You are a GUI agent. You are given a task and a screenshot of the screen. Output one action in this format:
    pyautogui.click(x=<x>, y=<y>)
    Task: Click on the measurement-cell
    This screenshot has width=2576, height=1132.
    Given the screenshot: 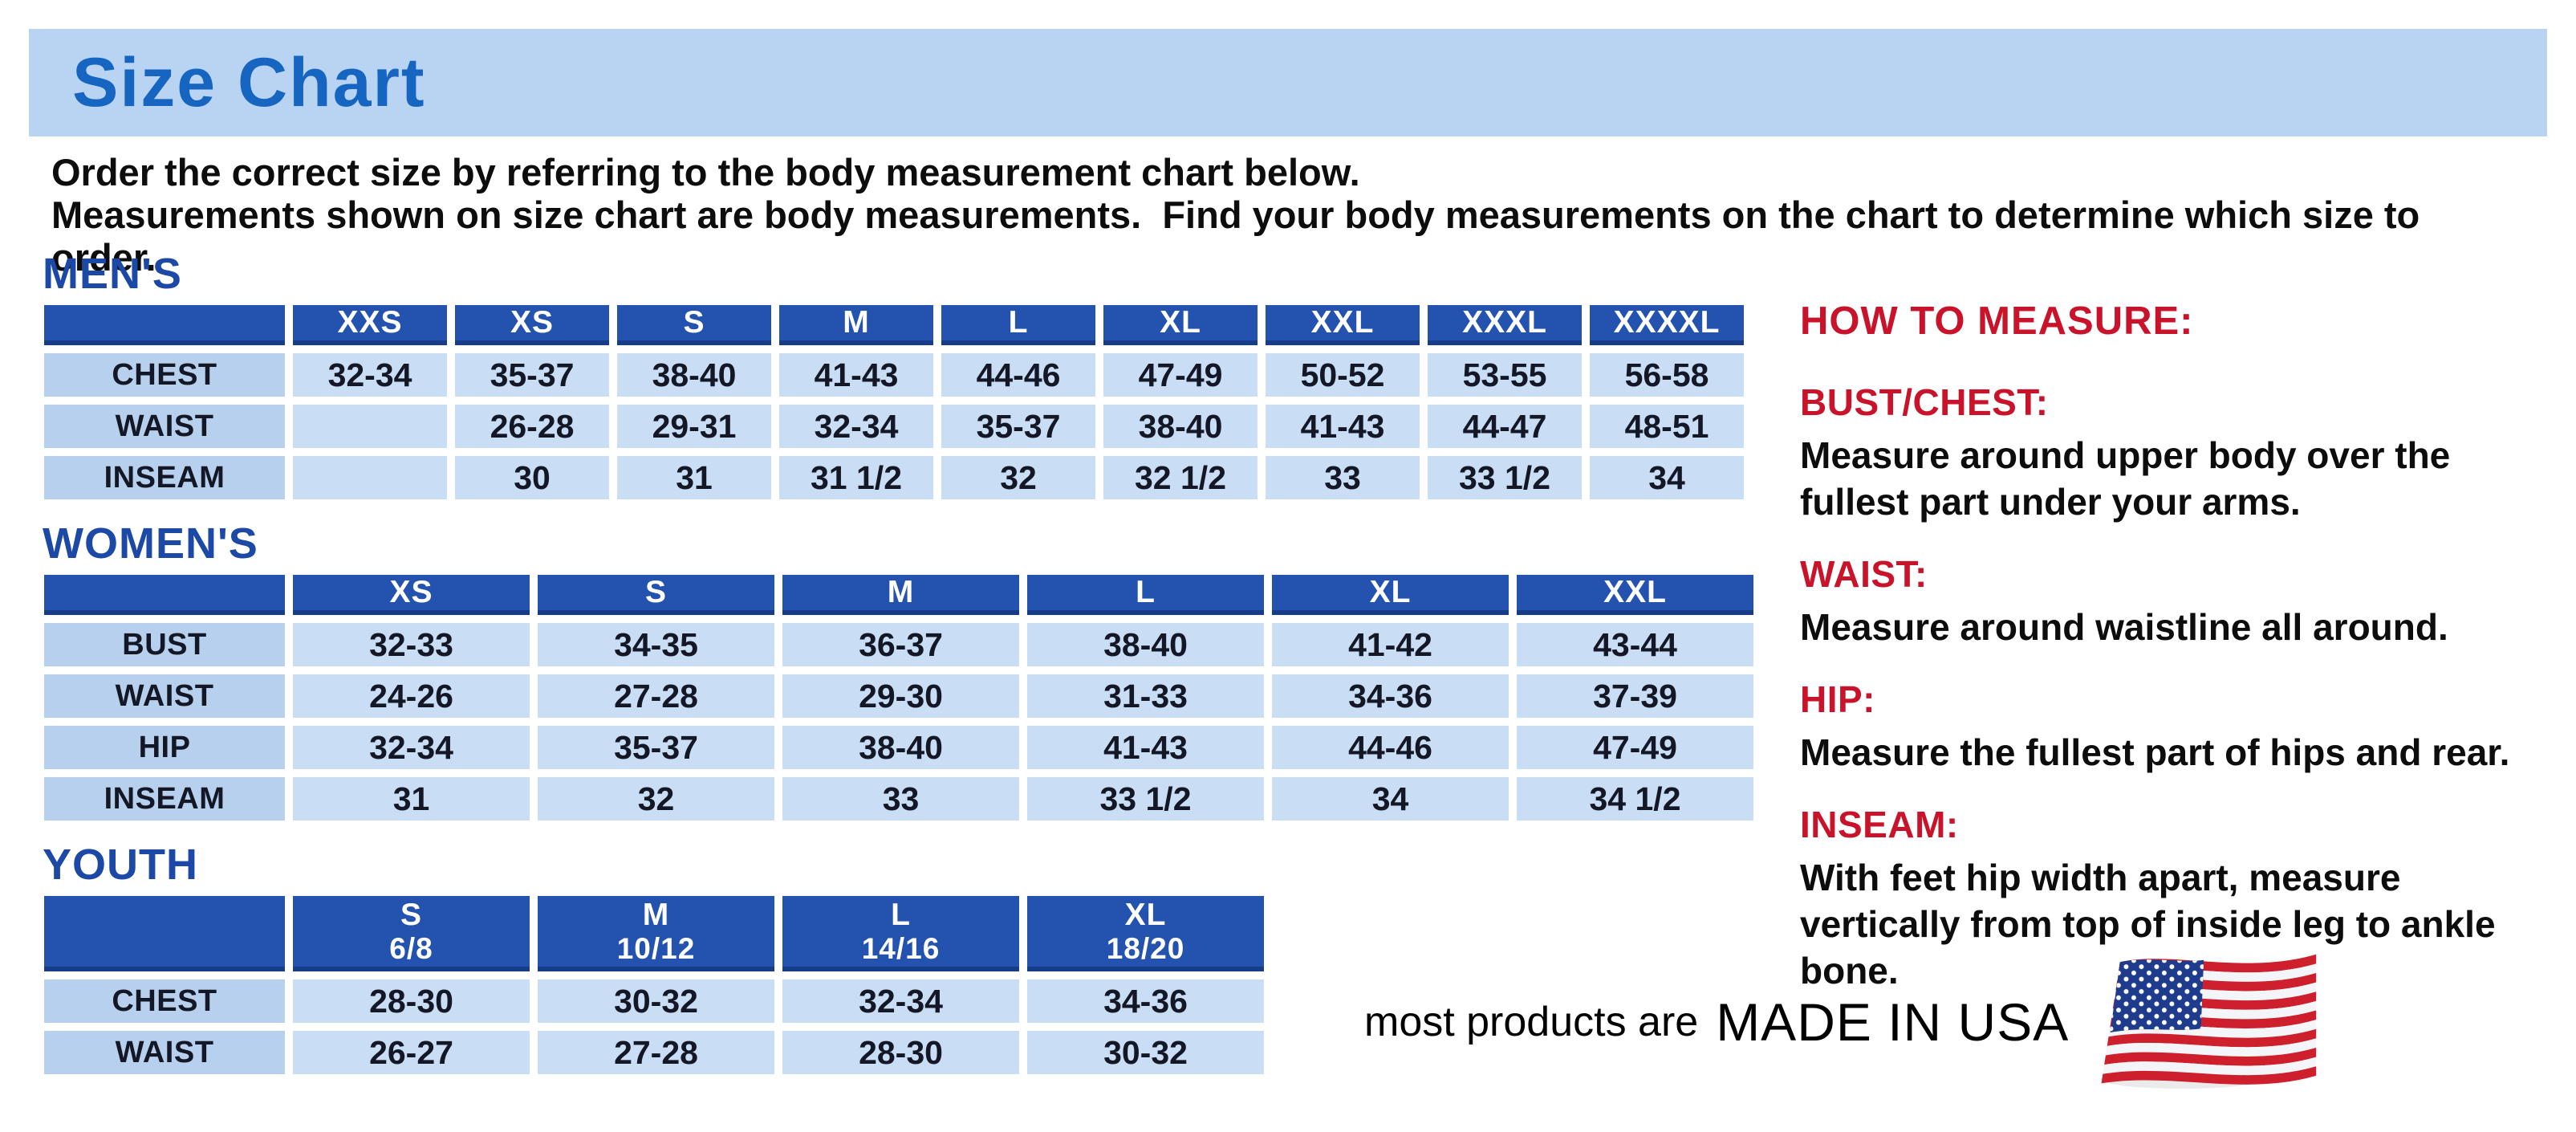 What is the action you would take?
    pyautogui.click(x=370, y=426)
    